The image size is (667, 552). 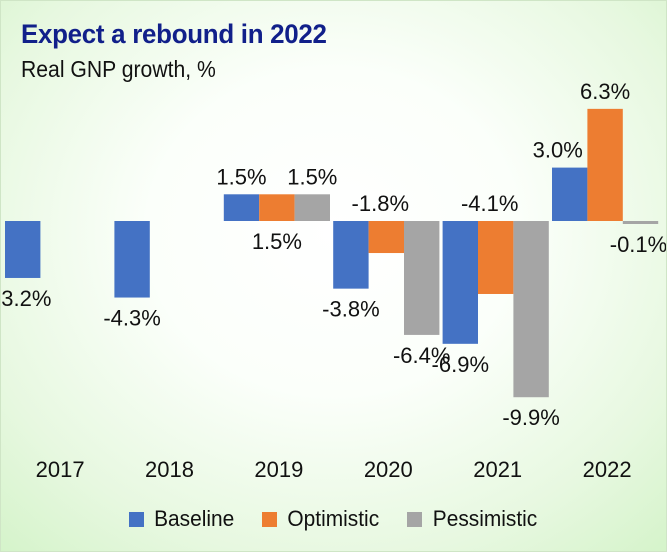 I want to click on legend-label-pessimistic: Pessimistic, so click(x=485, y=518).